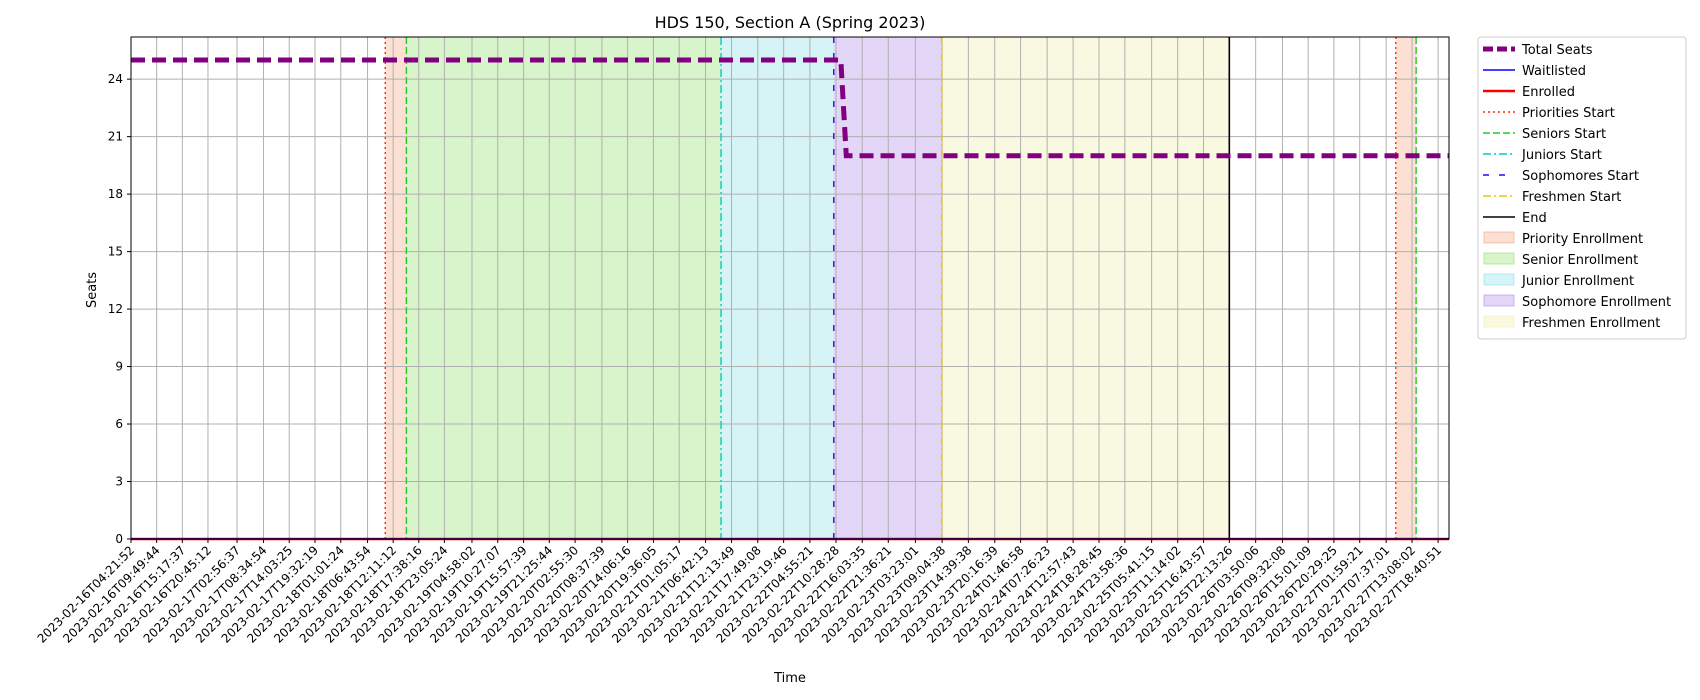 Image resolution: width=1700 pixels, height=700 pixels. Describe the element at coordinates (119, 539) in the screenshot. I see `y-tick-label: 0` at that location.